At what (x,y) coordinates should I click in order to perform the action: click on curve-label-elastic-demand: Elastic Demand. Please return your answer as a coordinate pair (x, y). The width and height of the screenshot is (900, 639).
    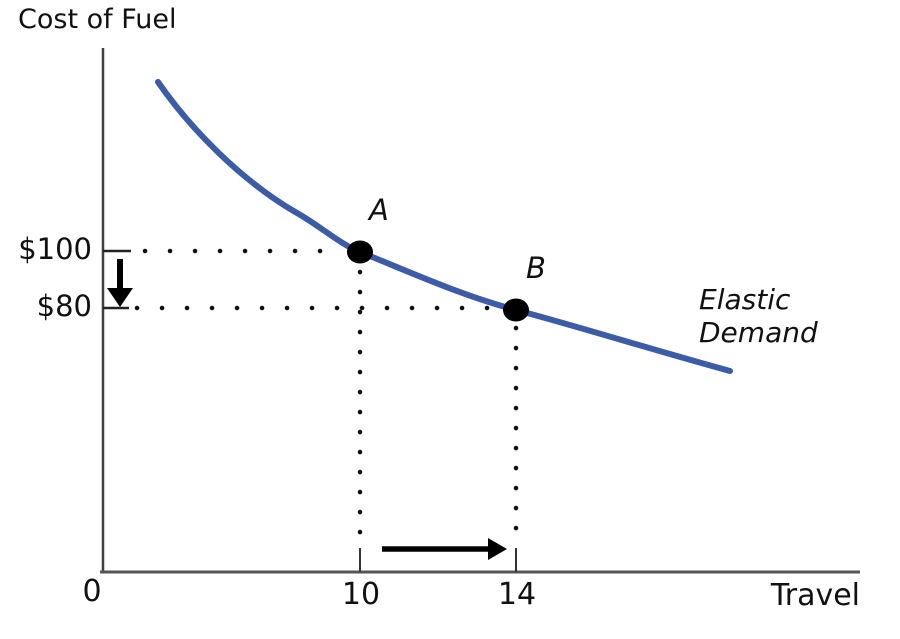
    Looking at the image, I should click on (758, 316).